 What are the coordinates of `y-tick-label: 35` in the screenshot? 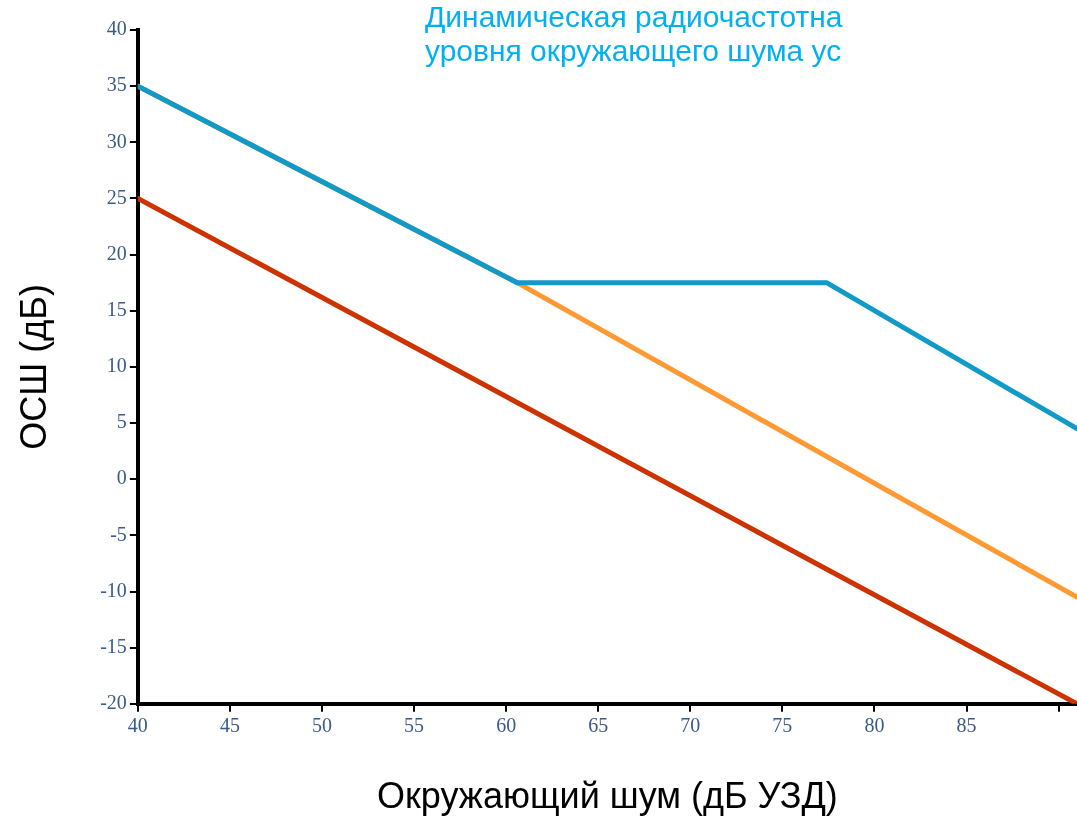 It's located at (116, 84).